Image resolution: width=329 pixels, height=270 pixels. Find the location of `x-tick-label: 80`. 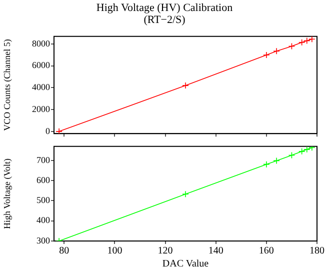

x-tick-label: 80 is located at coordinates (64, 251).